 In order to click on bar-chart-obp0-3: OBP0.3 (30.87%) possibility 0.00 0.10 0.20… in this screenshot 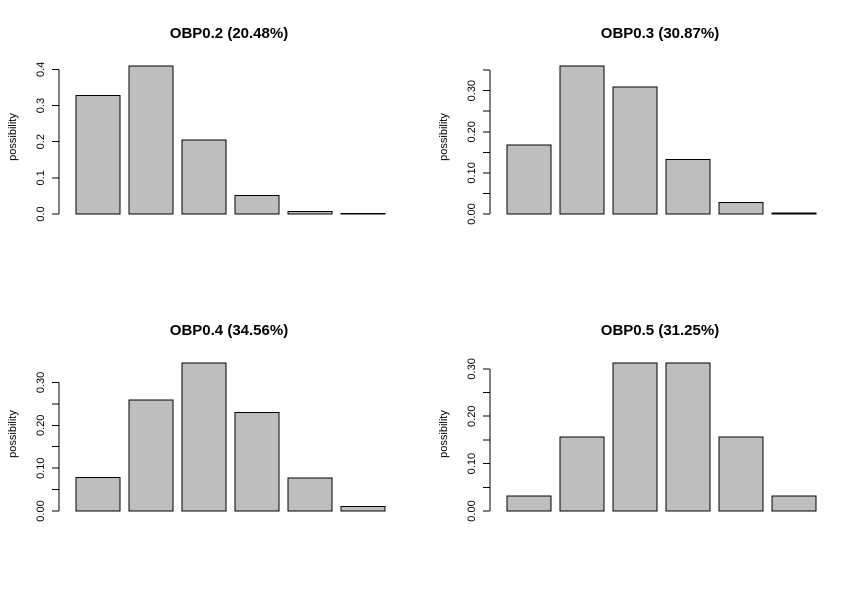, I will do `click(627, 125)`.